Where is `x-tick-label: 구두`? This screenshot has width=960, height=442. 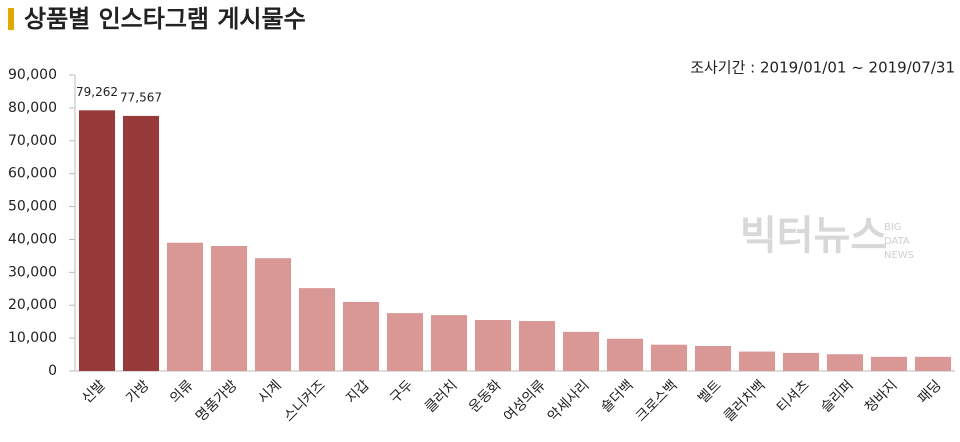 x-tick-label: 구두 is located at coordinates (402, 392).